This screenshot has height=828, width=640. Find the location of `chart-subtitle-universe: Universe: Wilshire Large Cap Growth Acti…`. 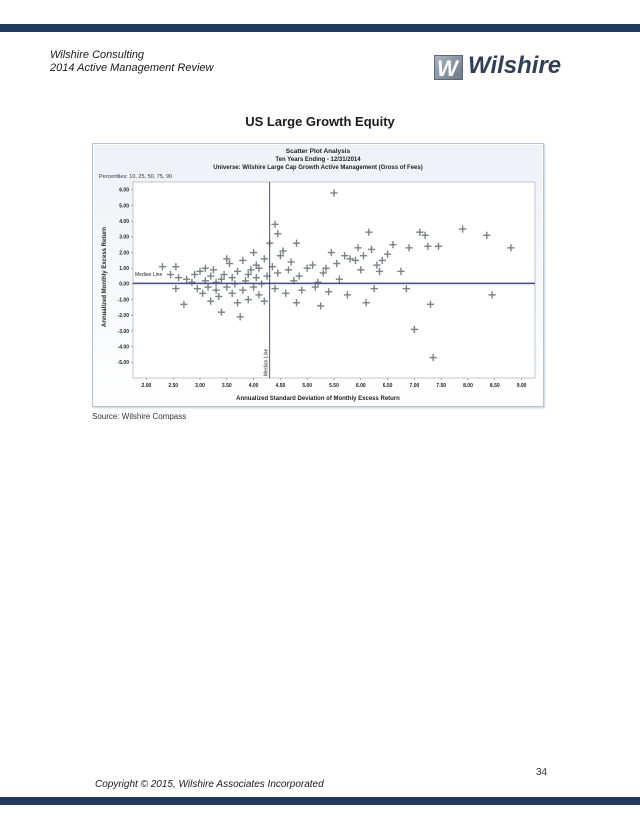

chart-subtitle-universe: Universe: Wilshire Large Cap Growth Acti… is located at coordinates (317, 168).